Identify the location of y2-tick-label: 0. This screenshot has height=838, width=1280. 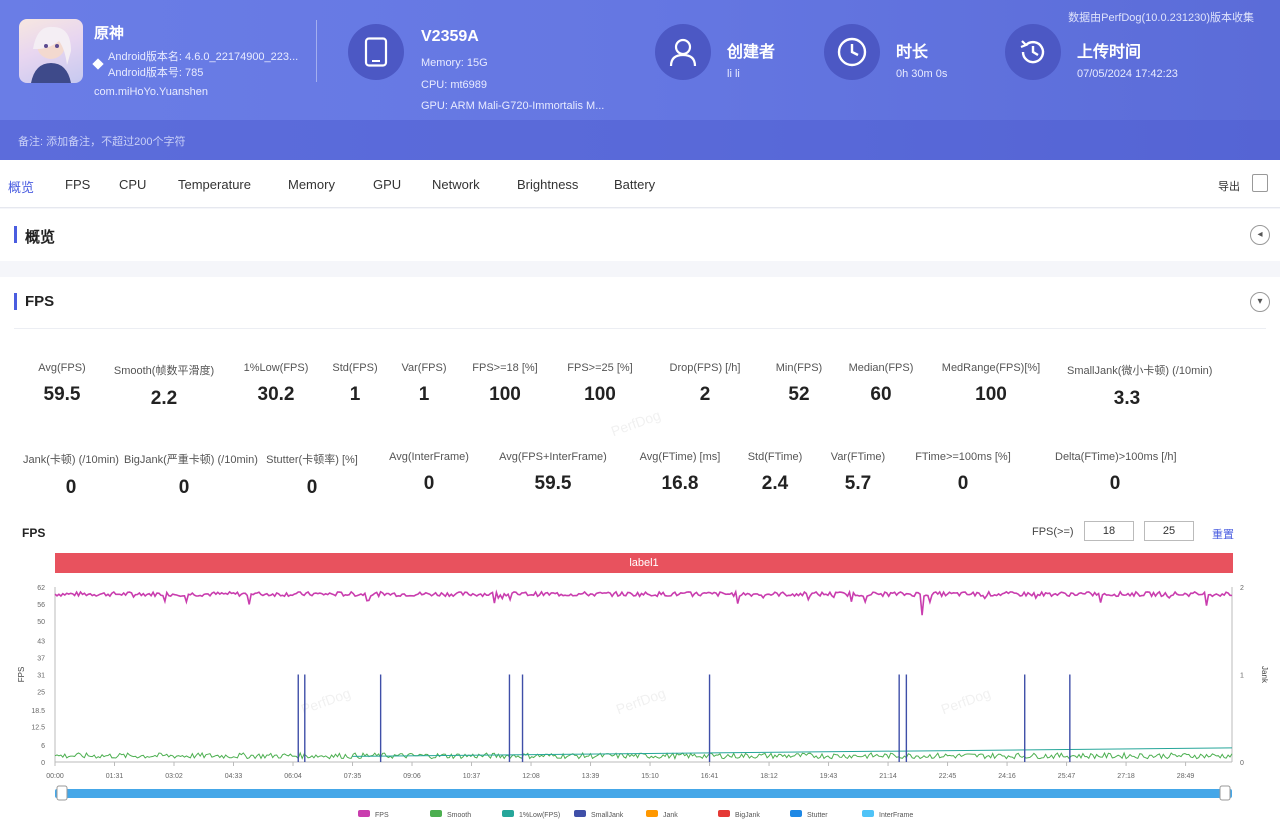
(1242, 763).